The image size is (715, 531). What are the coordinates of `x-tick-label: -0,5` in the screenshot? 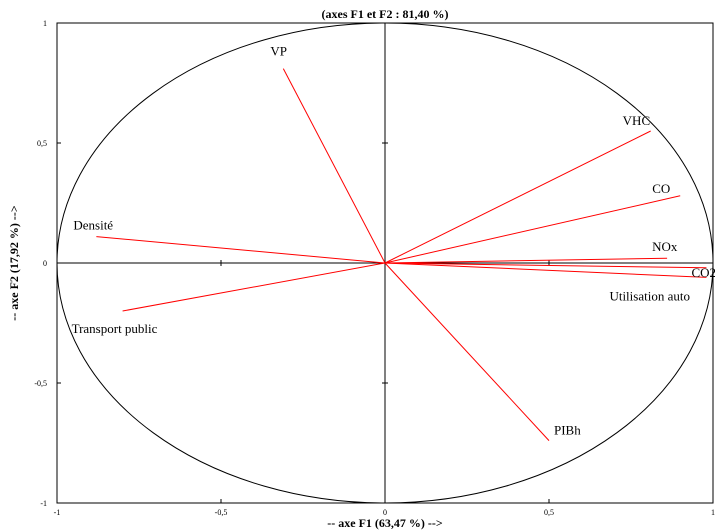 It's located at (221, 512).